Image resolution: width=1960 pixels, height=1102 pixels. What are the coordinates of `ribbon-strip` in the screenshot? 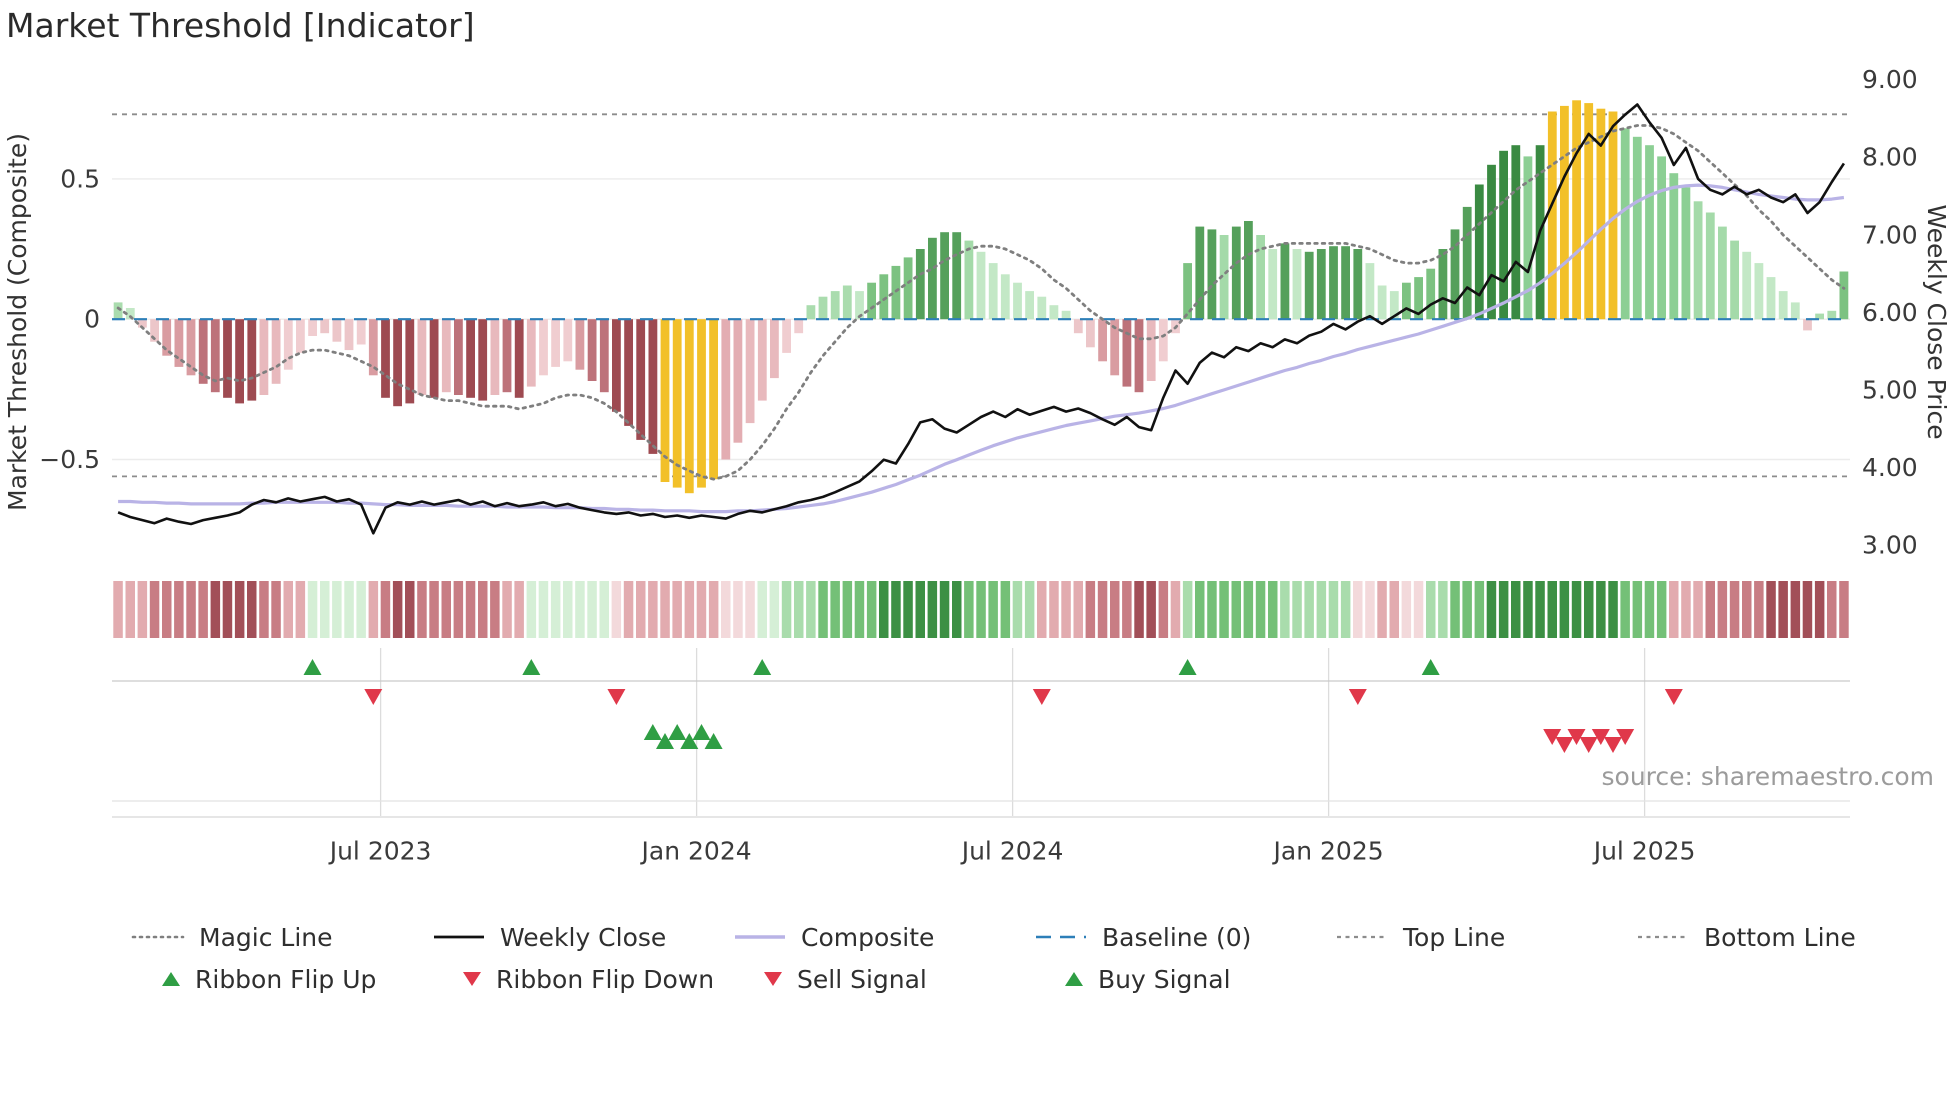 It's located at (981, 609).